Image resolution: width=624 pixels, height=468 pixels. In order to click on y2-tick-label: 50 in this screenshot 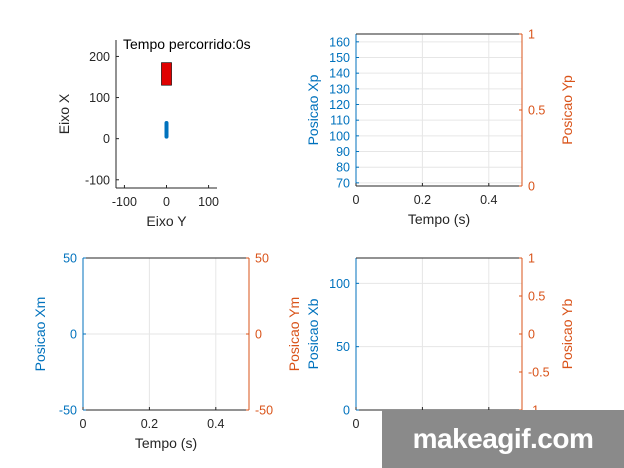, I will do `click(262, 259)`.